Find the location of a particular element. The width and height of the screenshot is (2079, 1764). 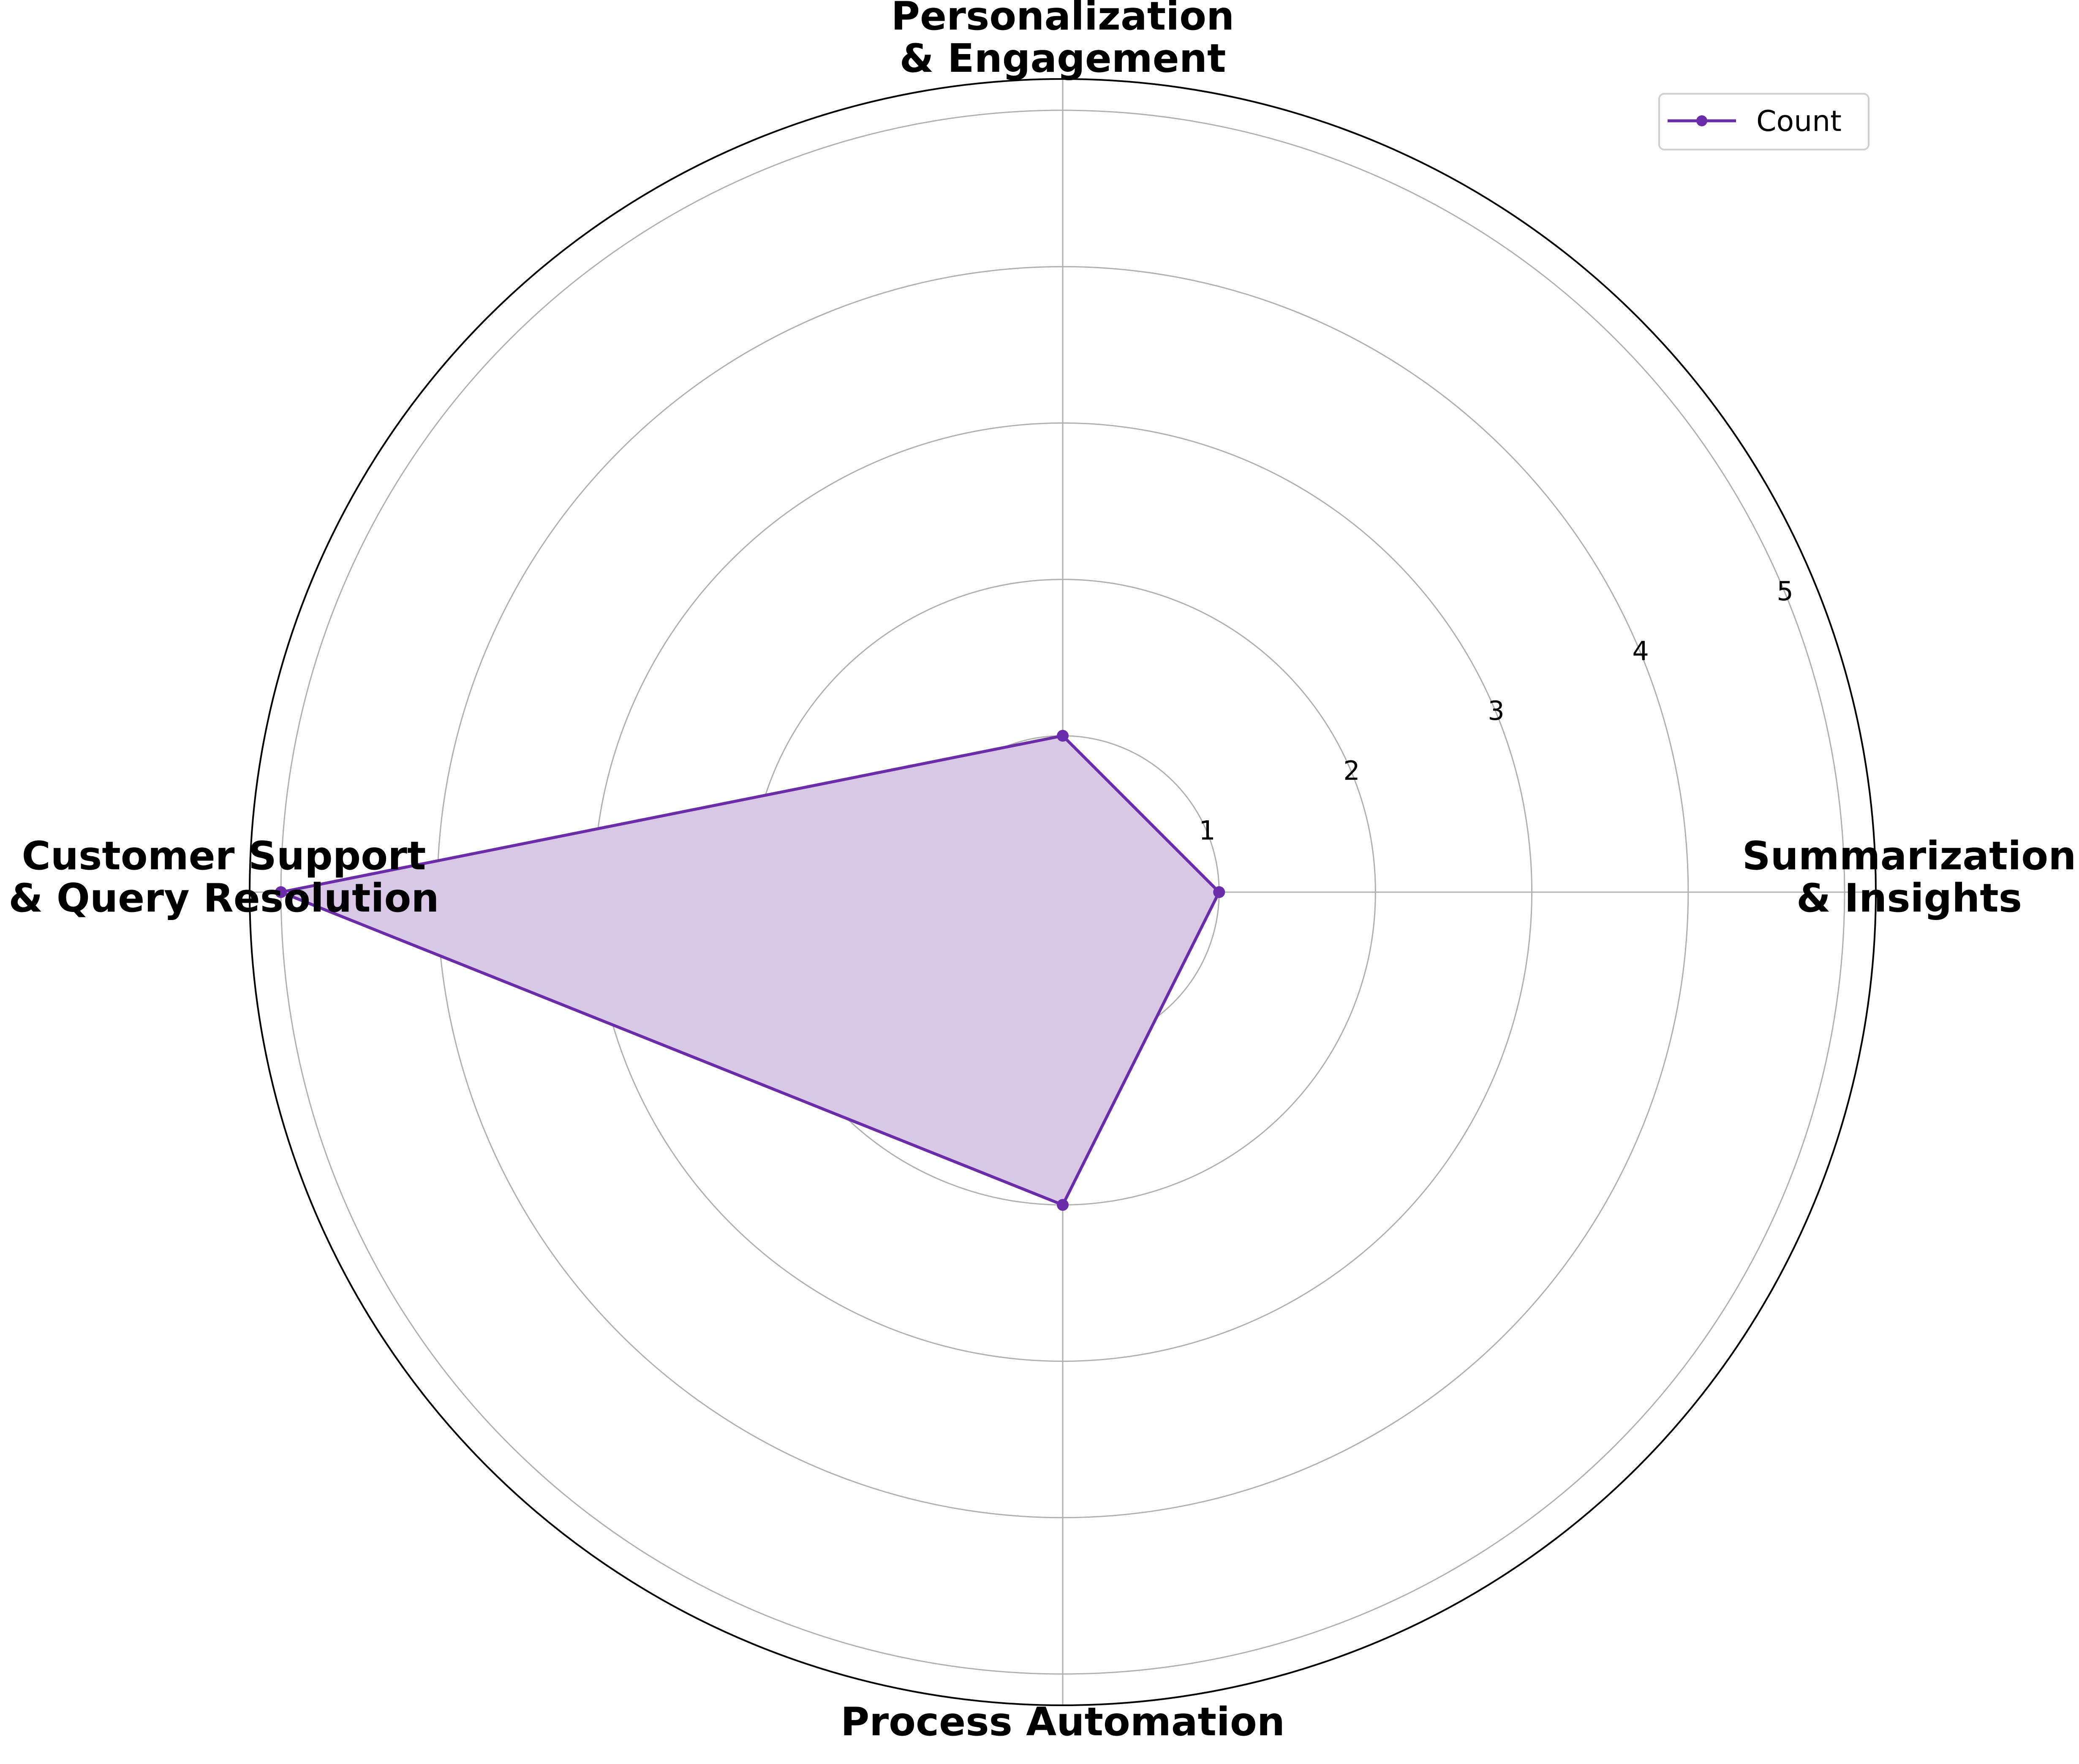

legend-point-marker is located at coordinates (1701, 120).